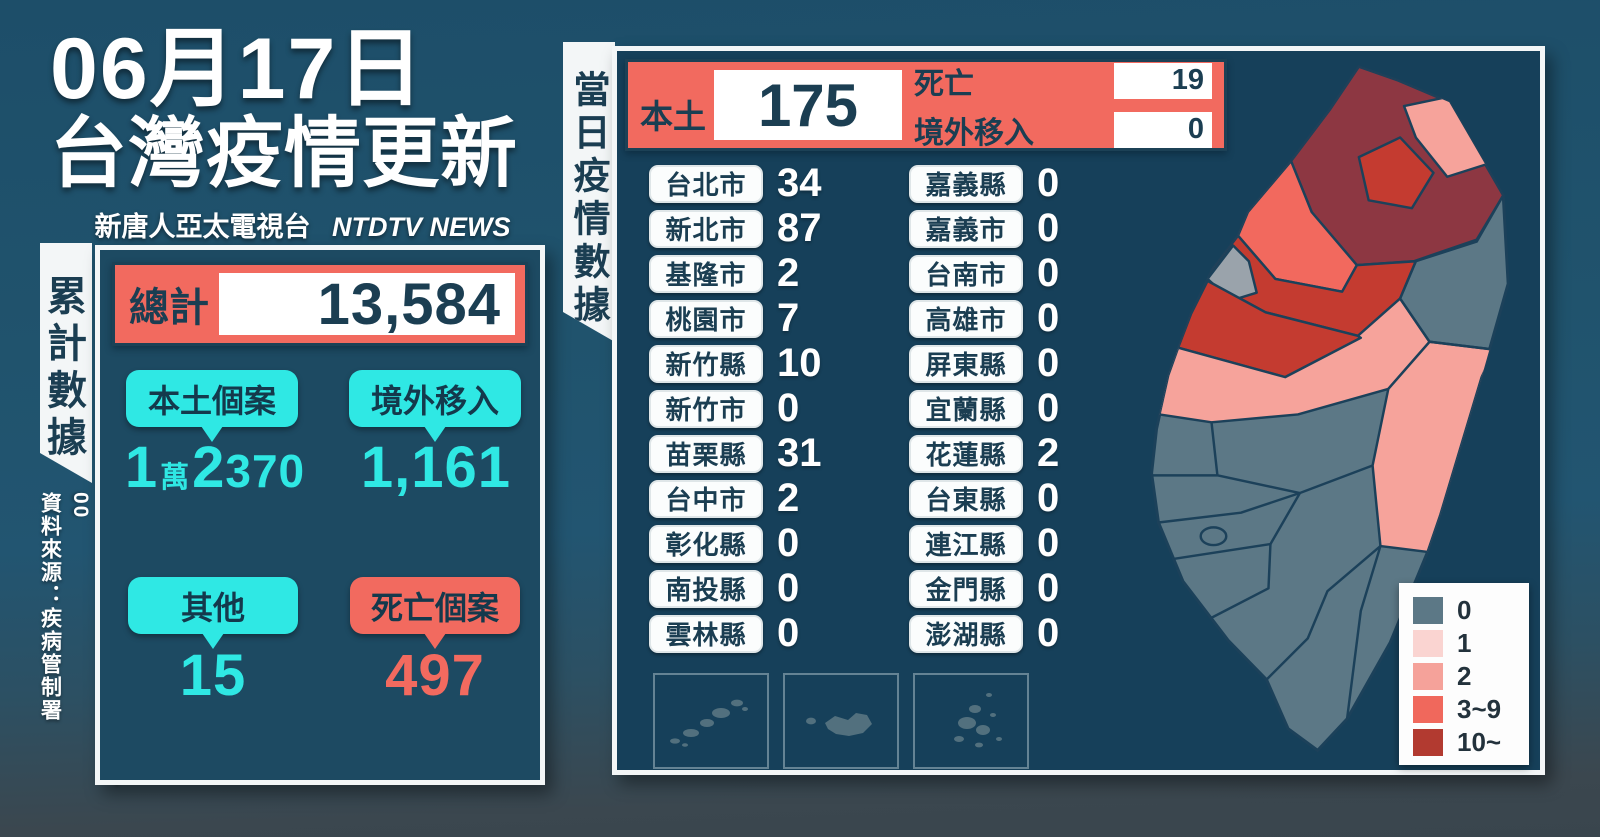 This screenshot has width=1600, height=837. Describe the element at coordinates (966, 588) in the screenshot. I see `county-name-pill: 金門縣` at that location.